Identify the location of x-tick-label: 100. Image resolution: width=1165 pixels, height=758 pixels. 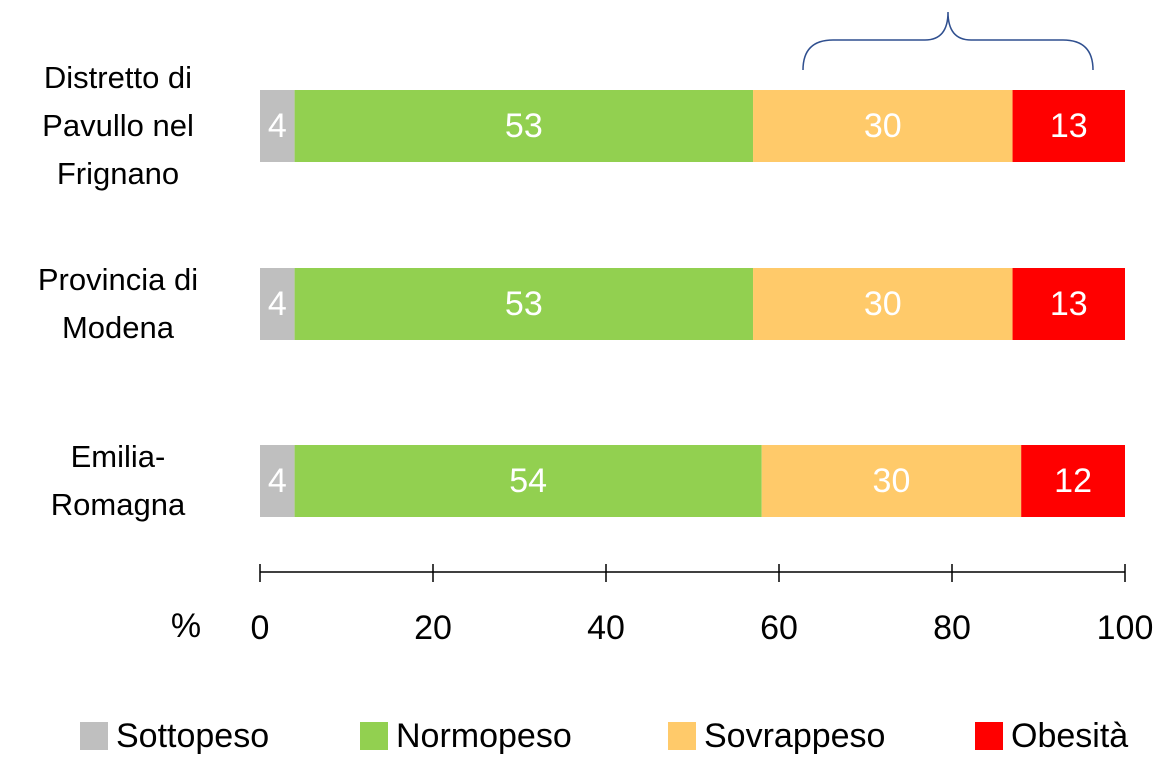
(1125, 628).